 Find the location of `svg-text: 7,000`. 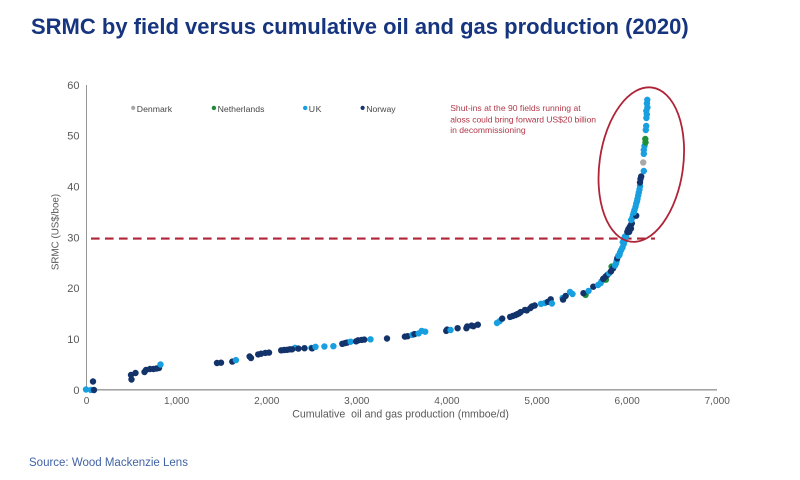

svg-text: 7,000 is located at coordinates (718, 401).